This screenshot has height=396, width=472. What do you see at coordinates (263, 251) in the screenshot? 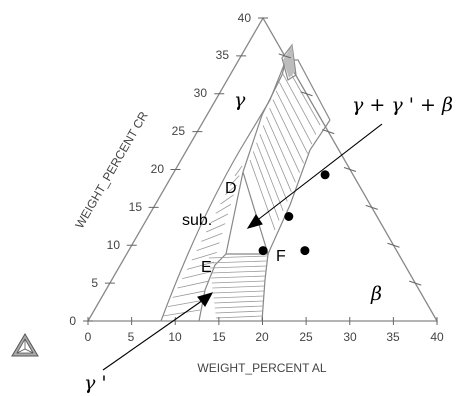
I see `point-marker-e` at bounding box center [263, 251].